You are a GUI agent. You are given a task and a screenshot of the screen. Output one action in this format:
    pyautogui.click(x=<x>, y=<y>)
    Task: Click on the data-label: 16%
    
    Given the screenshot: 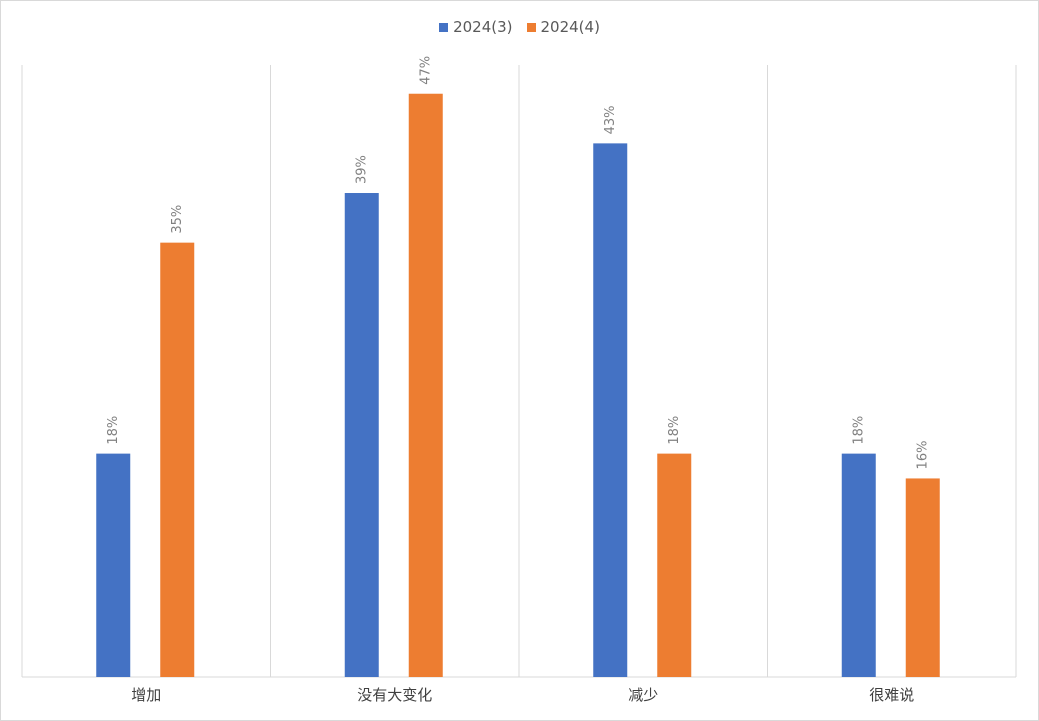 What is the action you would take?
    pyautogui.click(x=923, y=455)
    